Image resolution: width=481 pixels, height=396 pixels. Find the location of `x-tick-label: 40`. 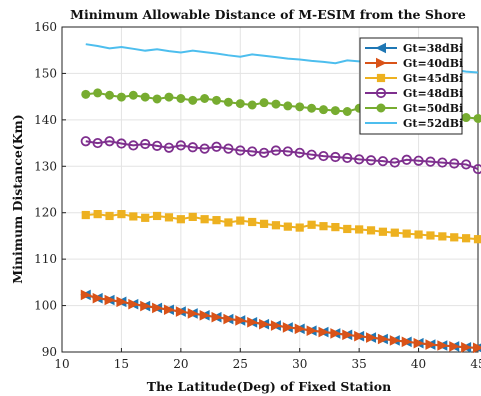

x-tick-label: 40 is located at coordinates (418, 364).